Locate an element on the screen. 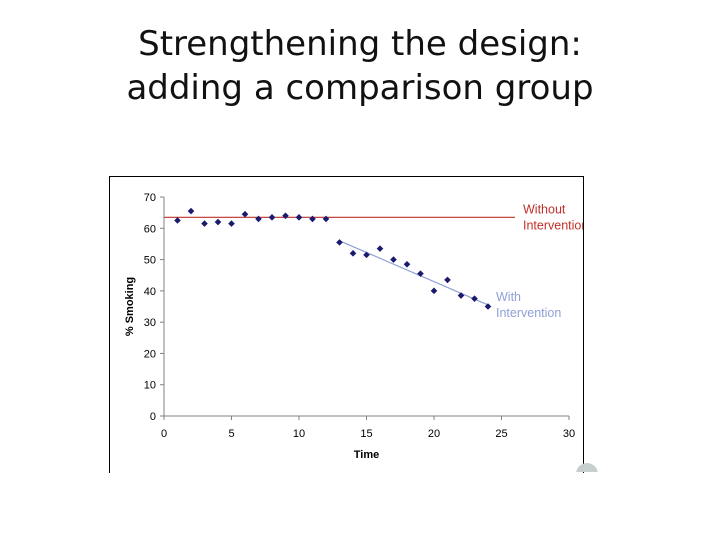 The image size is (720, 540). y-tick-label: 50 is located at coordinates (150, 261).